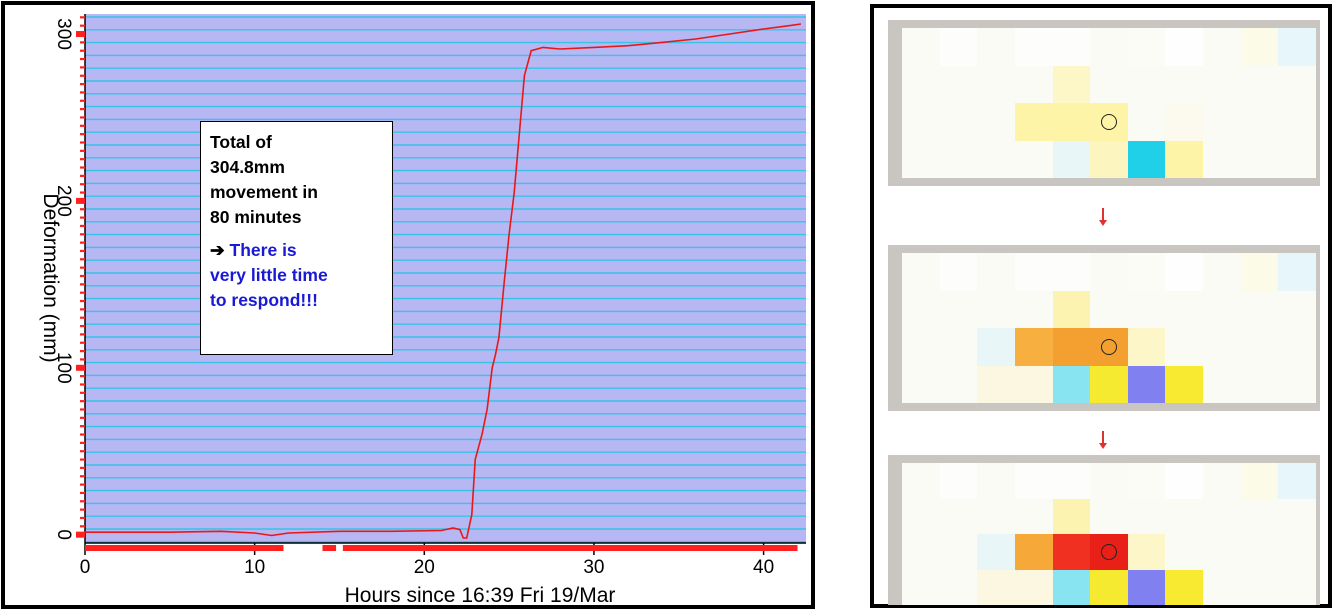 This screenshot has height=613, width=1339. What do you see at coordinates (480, 595) in the screenshot?
I see `x-axis-label: Hours since 16:39 Fri 19/Mar` at bounding box center [480, 595].